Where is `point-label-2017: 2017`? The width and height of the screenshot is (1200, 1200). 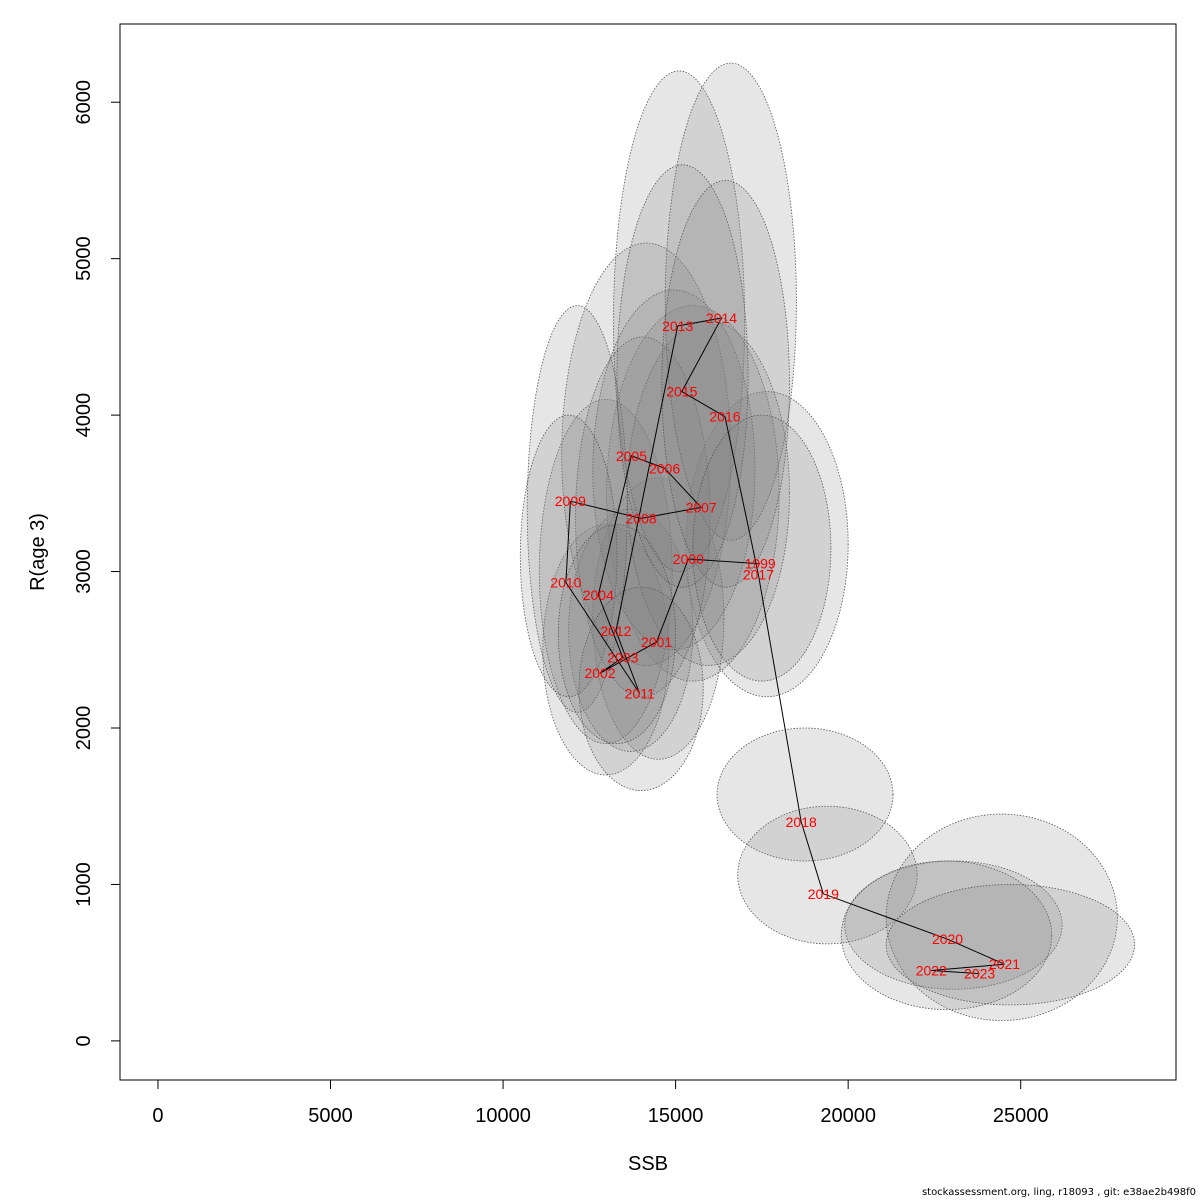
point-label-2017: 2017 is located at coordinates (758, 575).